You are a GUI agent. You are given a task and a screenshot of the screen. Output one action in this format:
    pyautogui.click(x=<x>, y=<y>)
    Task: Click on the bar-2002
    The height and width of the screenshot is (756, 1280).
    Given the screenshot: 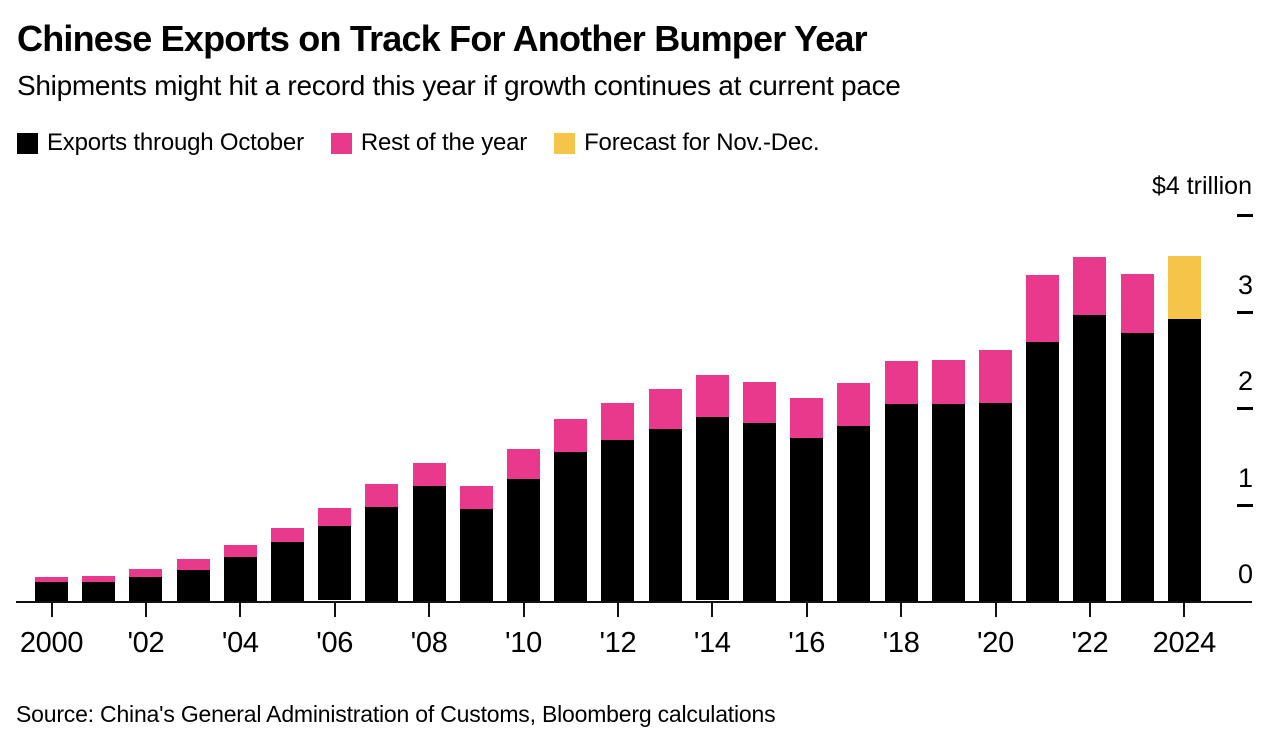 What is the action you would take?
    pyautogui.click(x=146, y=585)
    